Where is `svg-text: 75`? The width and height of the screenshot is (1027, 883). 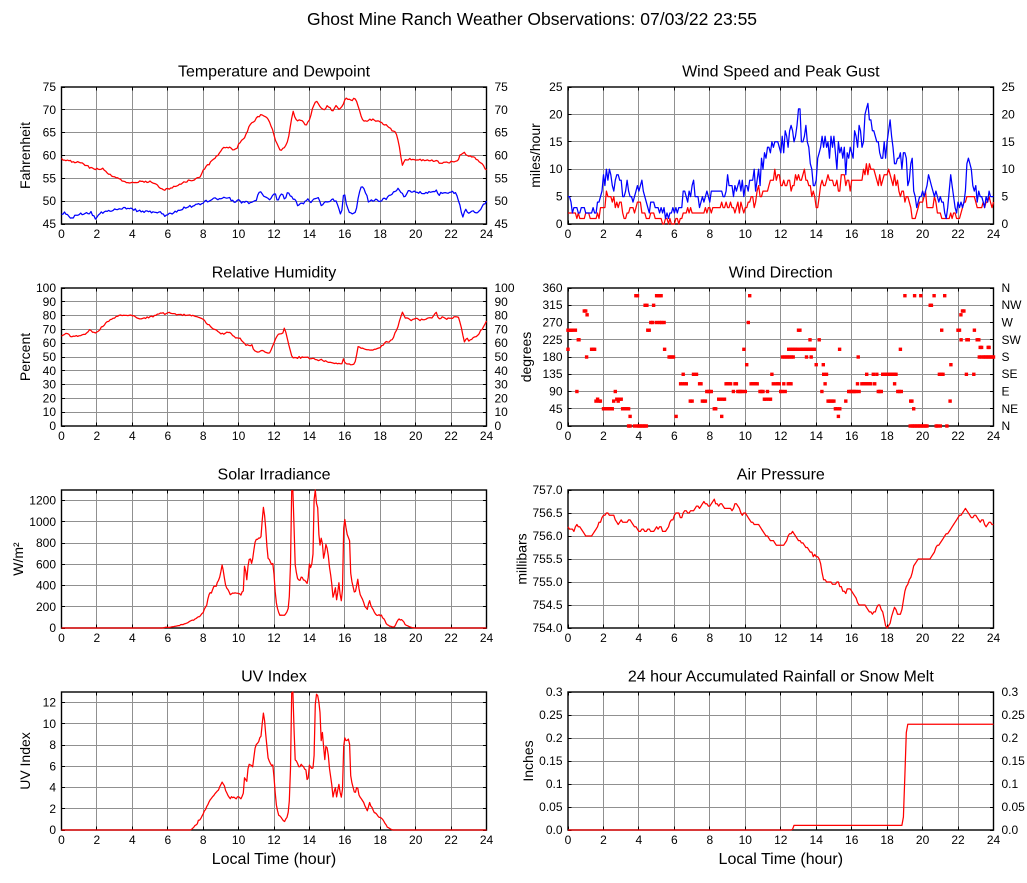 svg-text: 75 is located at coordinates (502, 87).